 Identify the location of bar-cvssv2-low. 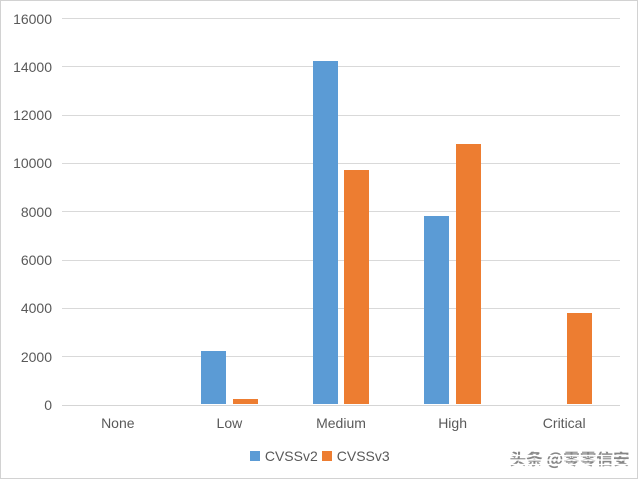
(214, 378).